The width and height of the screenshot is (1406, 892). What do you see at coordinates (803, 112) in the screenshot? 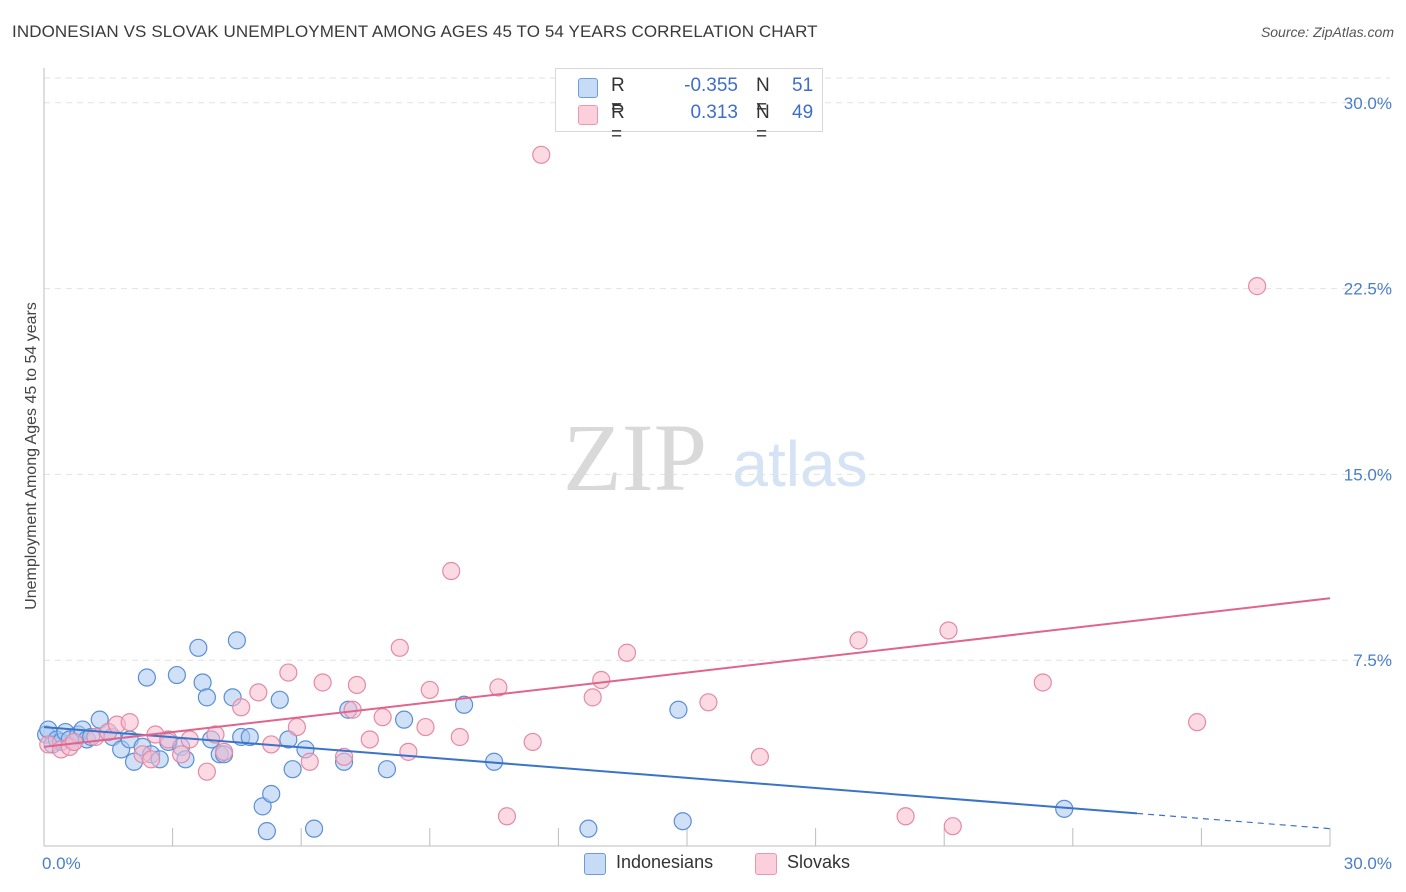
I see `legend-n-value: 49` at bounding box center [803, 112].